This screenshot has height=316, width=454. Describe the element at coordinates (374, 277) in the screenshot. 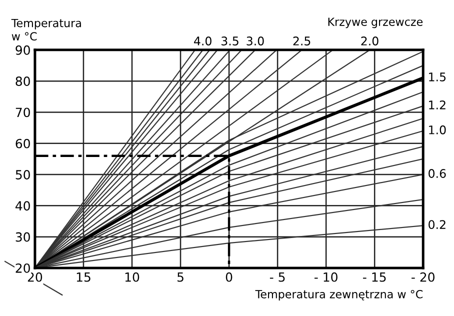

I see `x-tick-label: - 15` at that location.